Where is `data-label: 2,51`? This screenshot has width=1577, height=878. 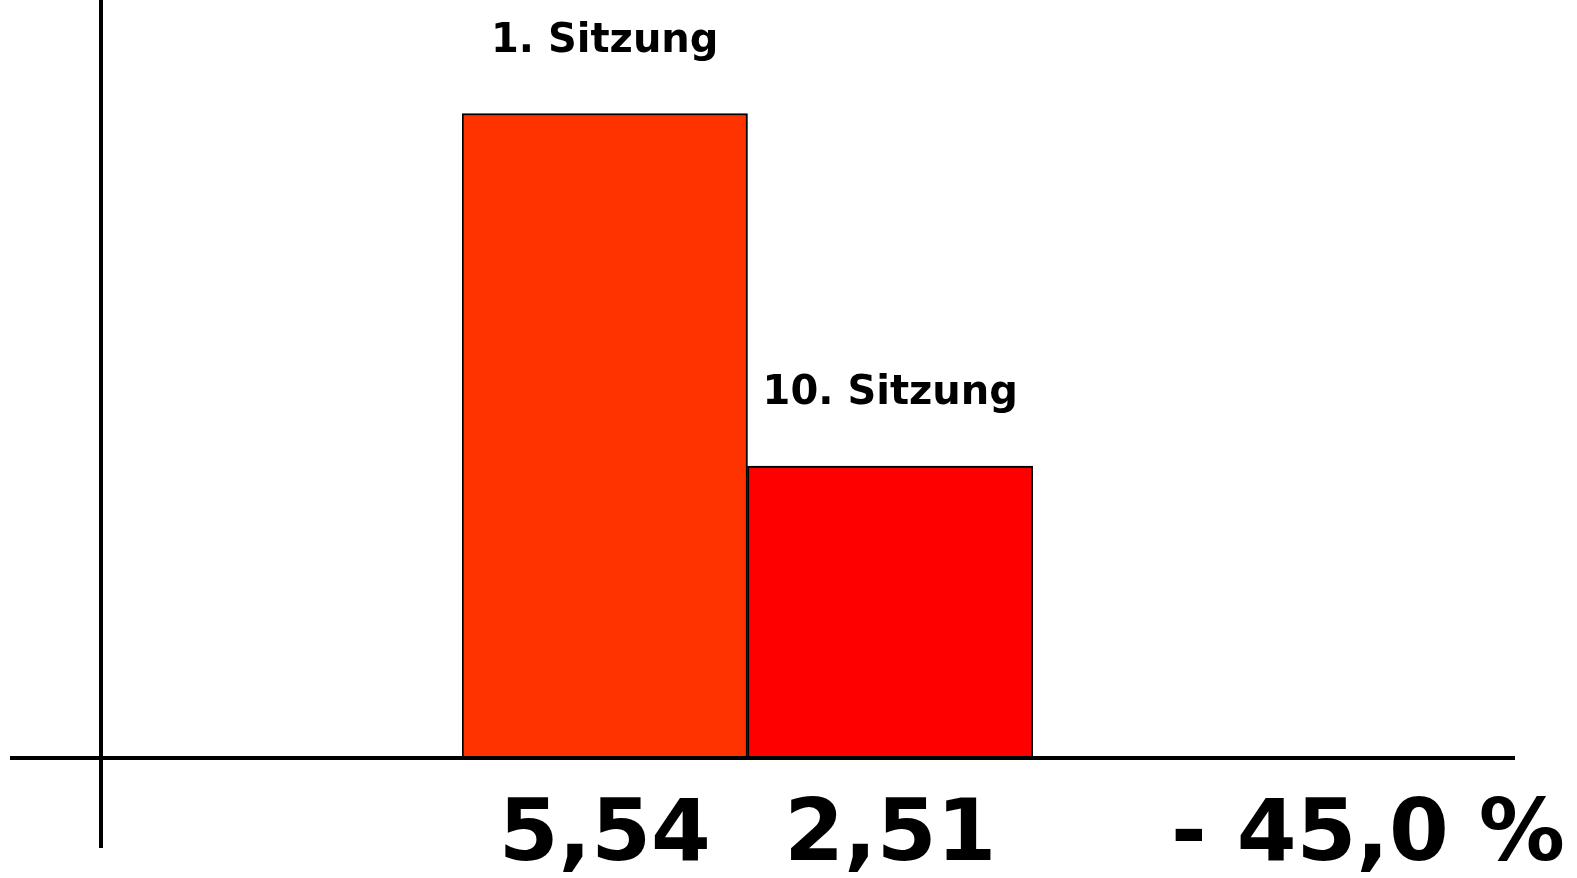 data-label: 2,51 is located at coordinates (890, 829).